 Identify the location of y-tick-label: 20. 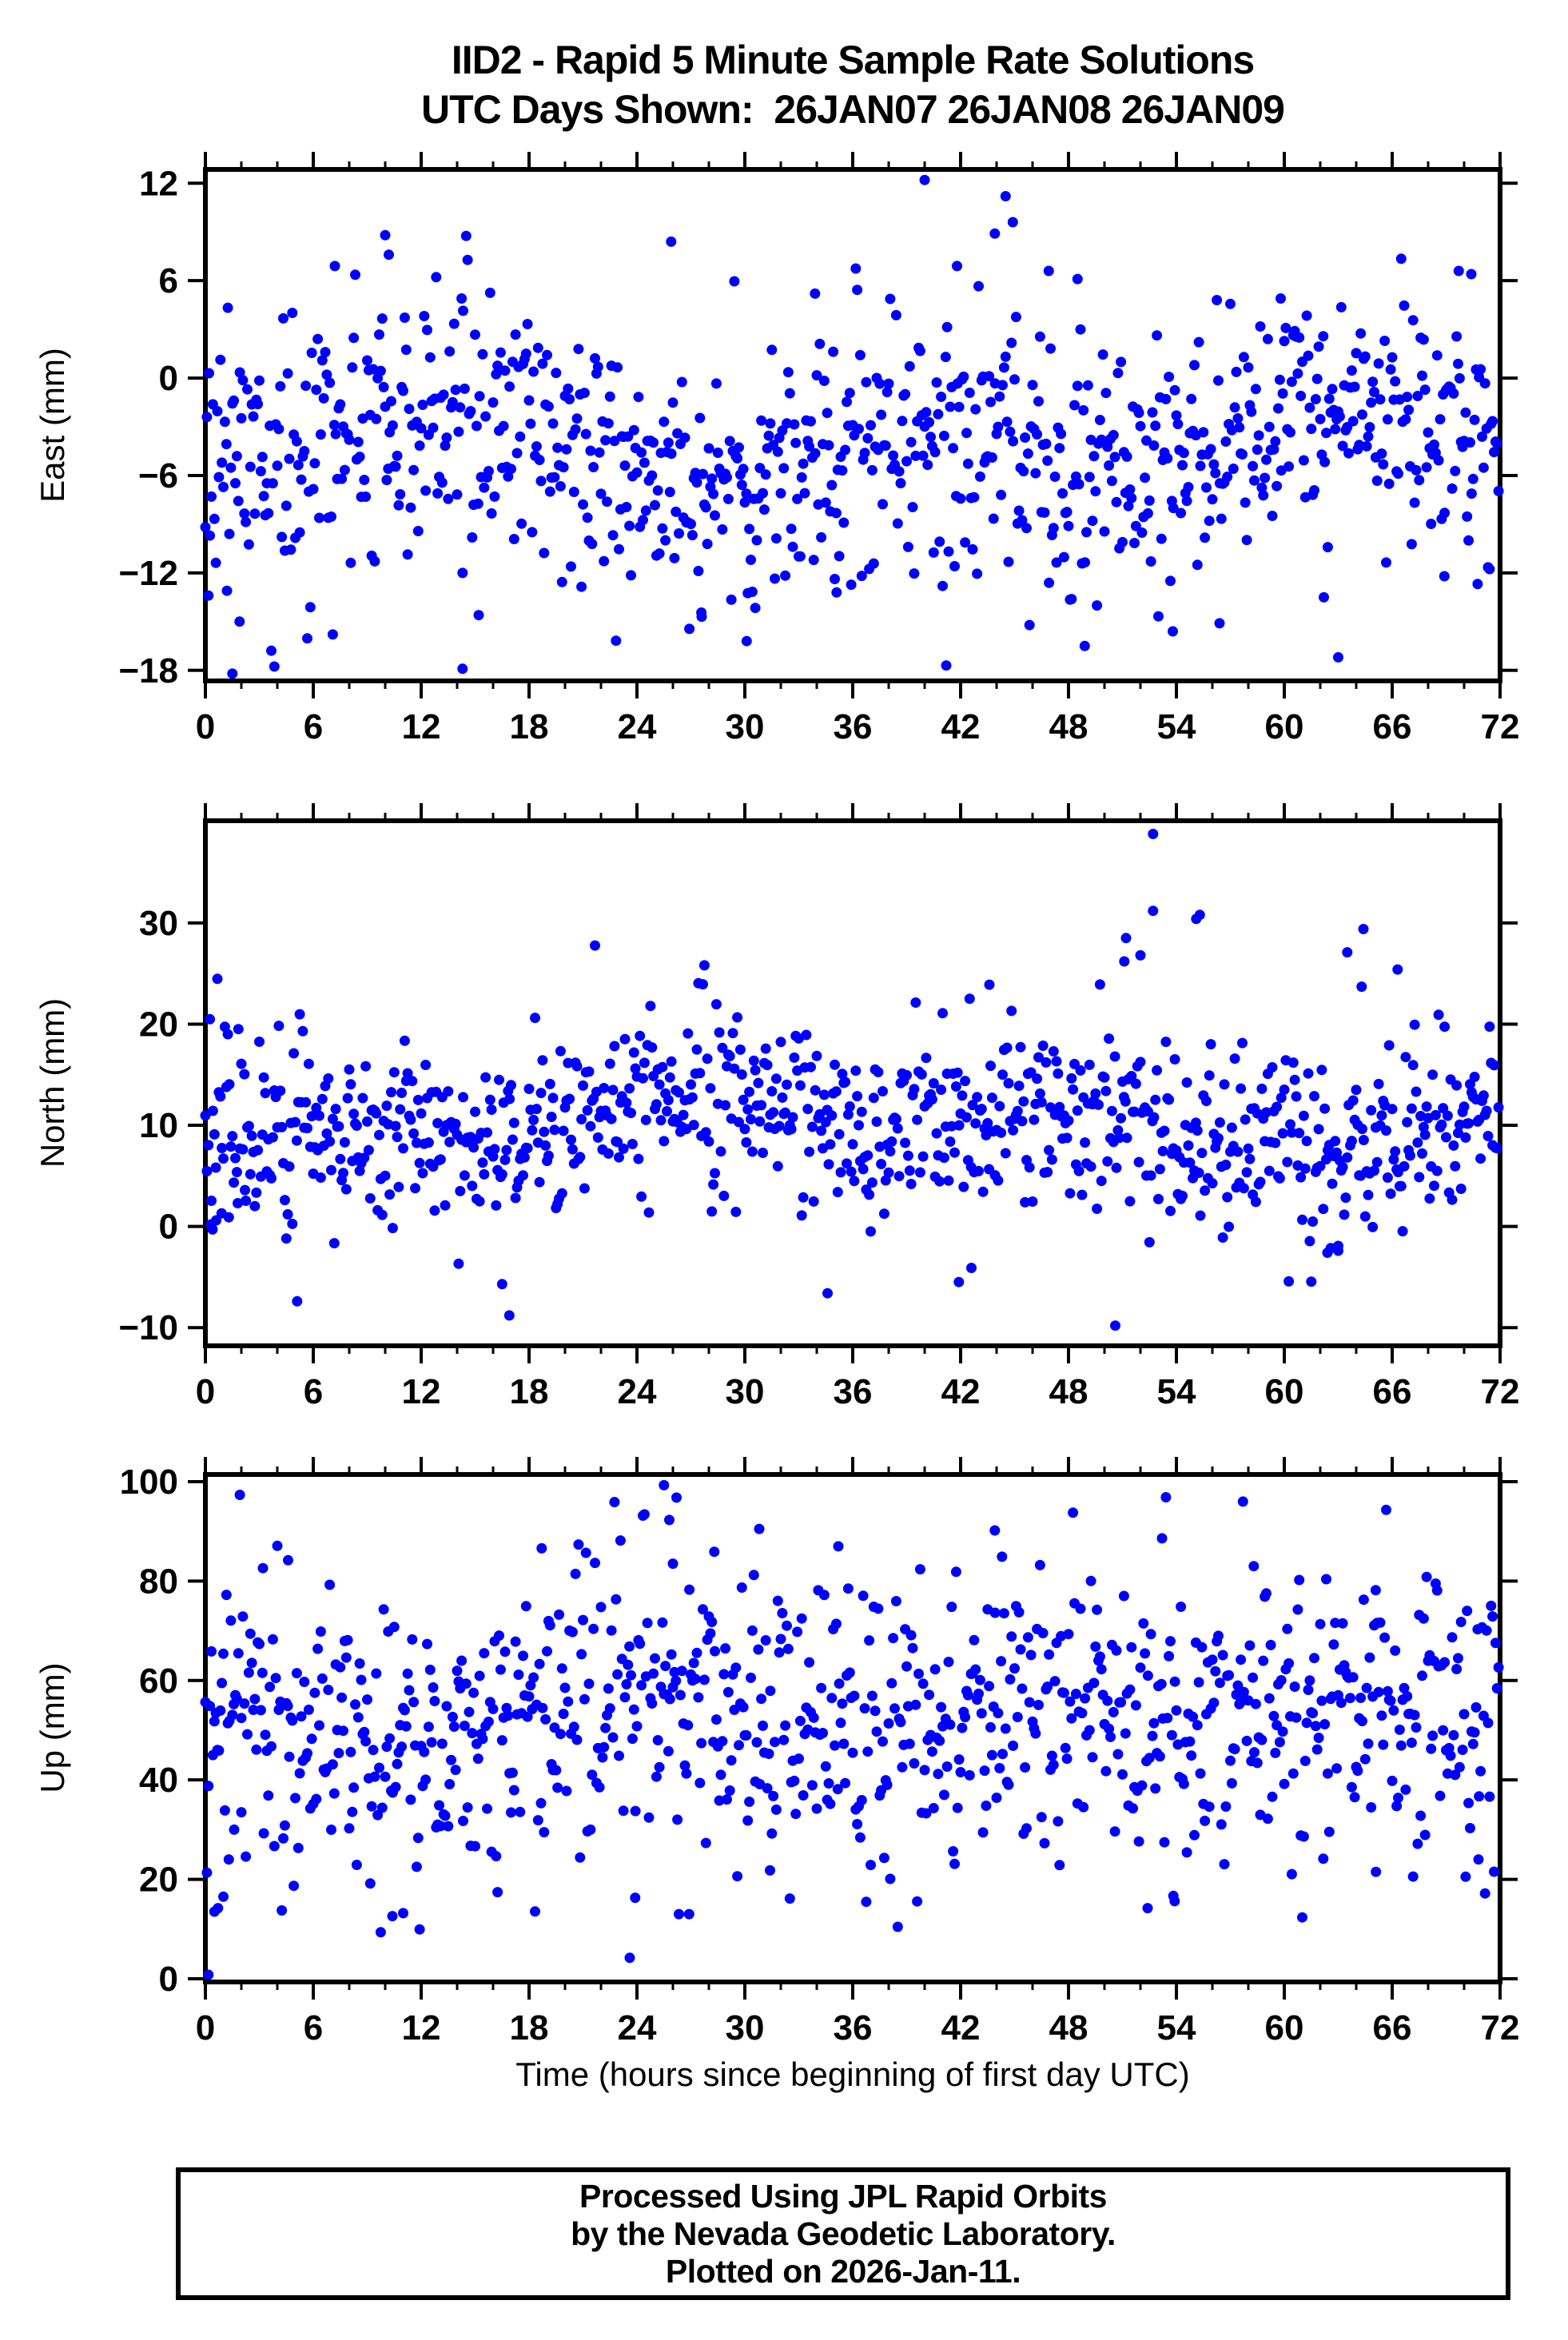
(158, 1024).